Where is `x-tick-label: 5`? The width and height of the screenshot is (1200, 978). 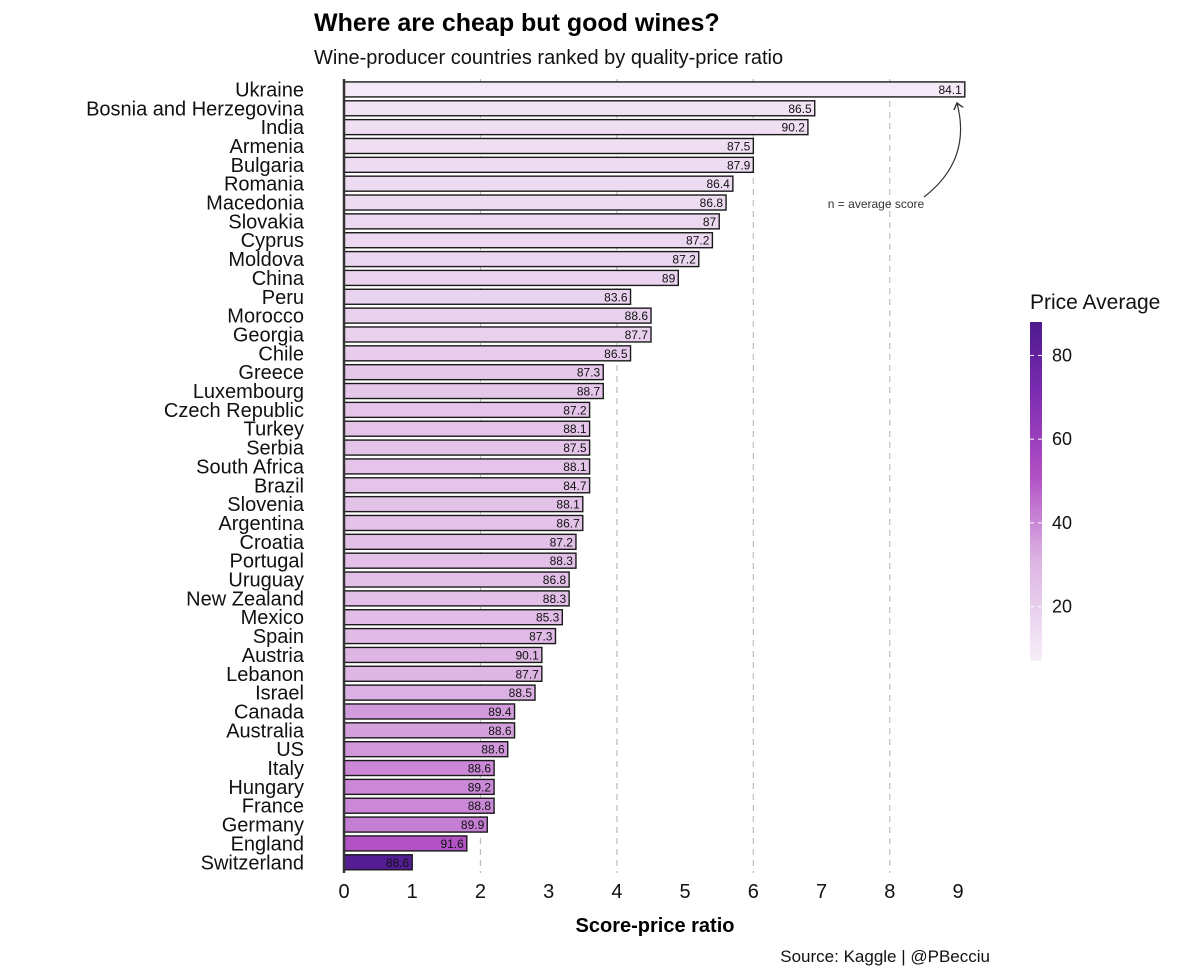
x-tick-label: 5 is located at coordinates (685, 892).